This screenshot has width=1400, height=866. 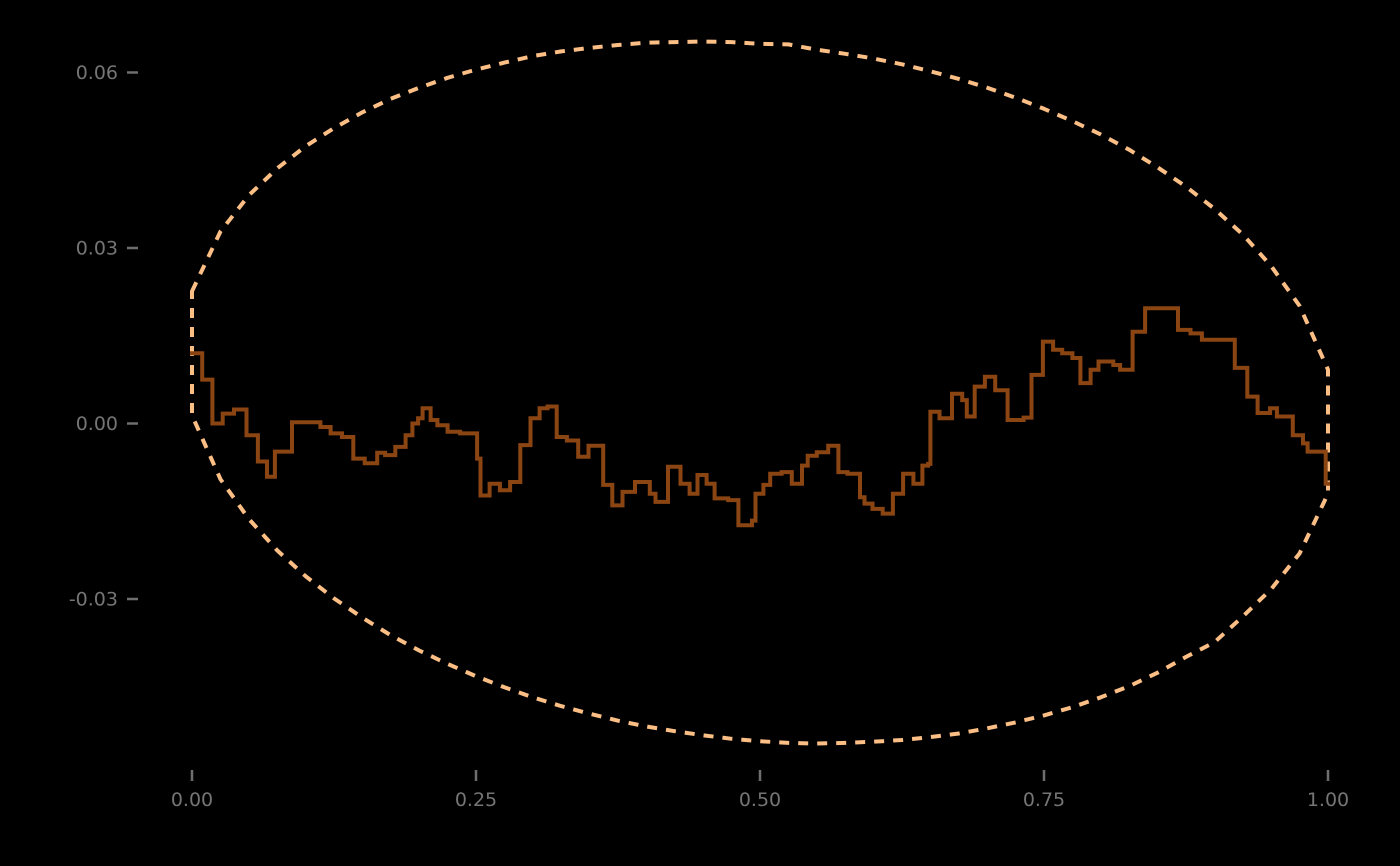 I want to click on y-tick-label: 0.03, so click(x=97, y=249).